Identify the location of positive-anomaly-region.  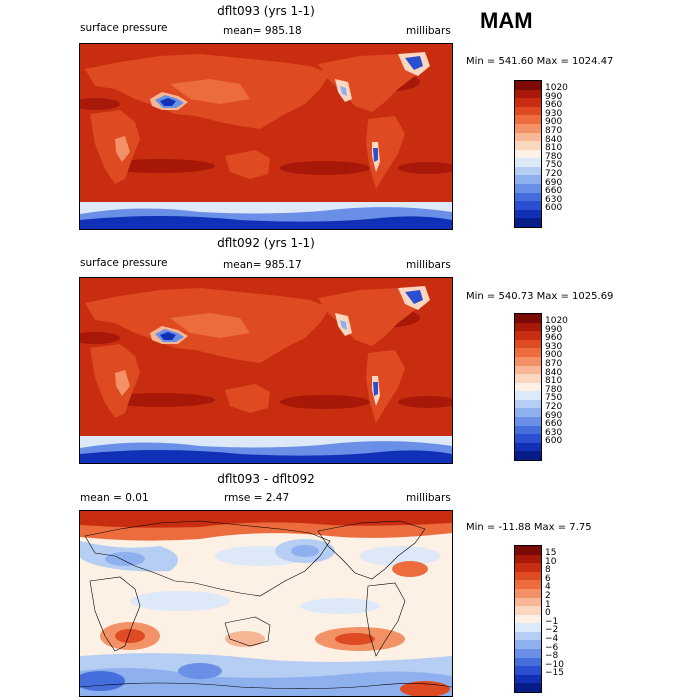
(410, 569).